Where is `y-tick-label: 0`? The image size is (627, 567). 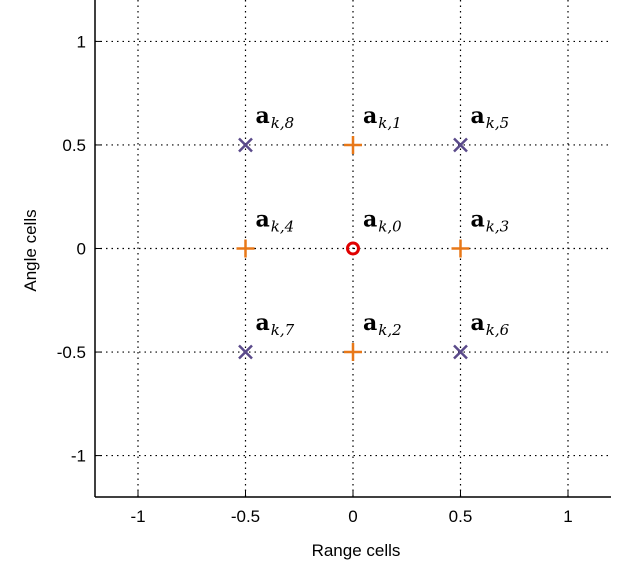
y-tick-label: 0 is located at coordinates (81, 249).